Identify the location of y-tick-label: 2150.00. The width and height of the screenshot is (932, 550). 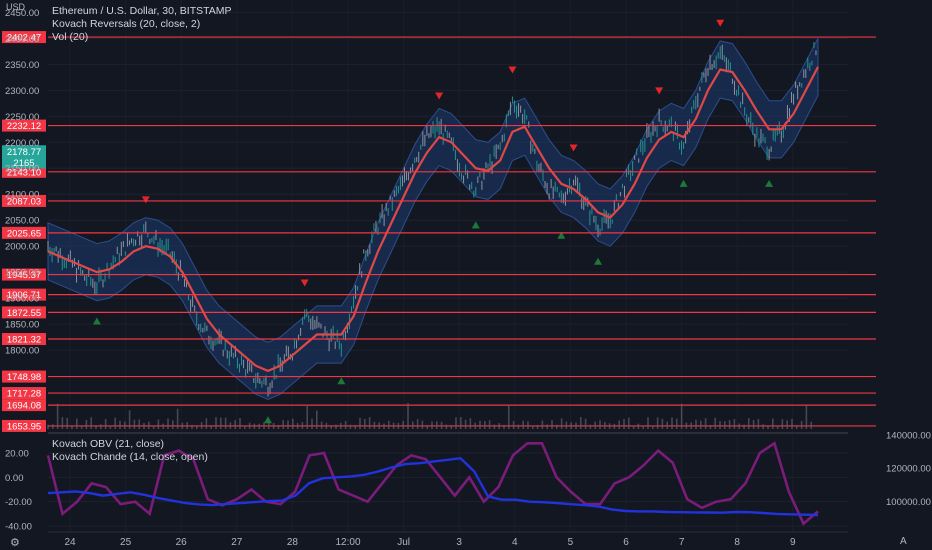
(22, 169).